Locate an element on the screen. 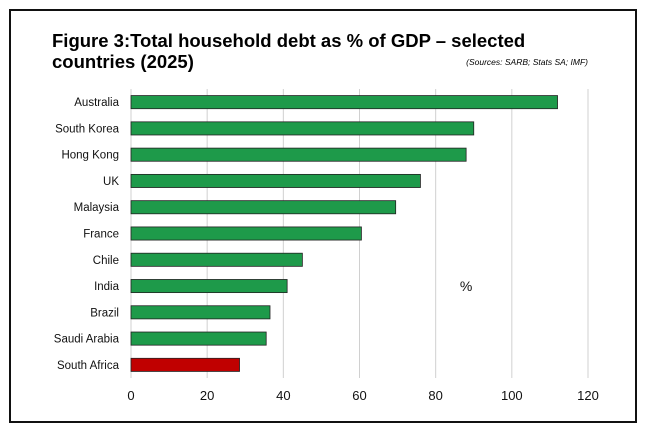 The width and height of the screenshot is (650, 434). unit-annotation: % is located at coordinates (466, 286).